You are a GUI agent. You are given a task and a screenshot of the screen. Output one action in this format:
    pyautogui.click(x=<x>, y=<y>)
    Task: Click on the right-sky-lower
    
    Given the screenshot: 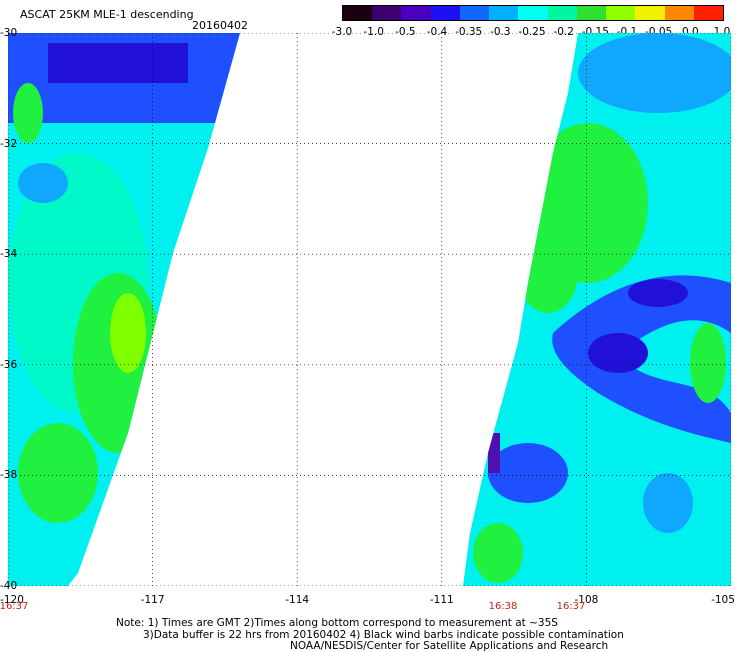 What is the action you would take?
    pyautogui.click(x=668, y=503)
    